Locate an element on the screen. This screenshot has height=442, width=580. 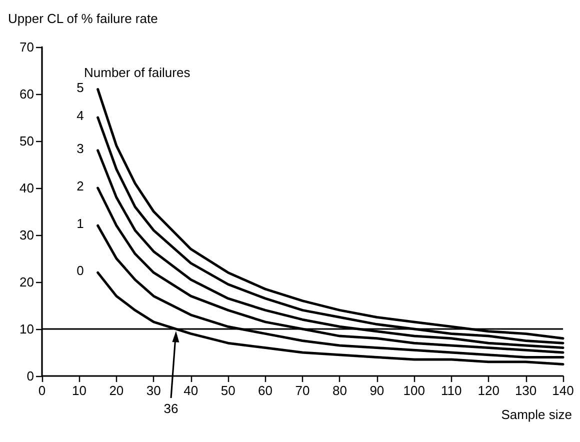
series-label: 4 is located at coordinates (80, 115).